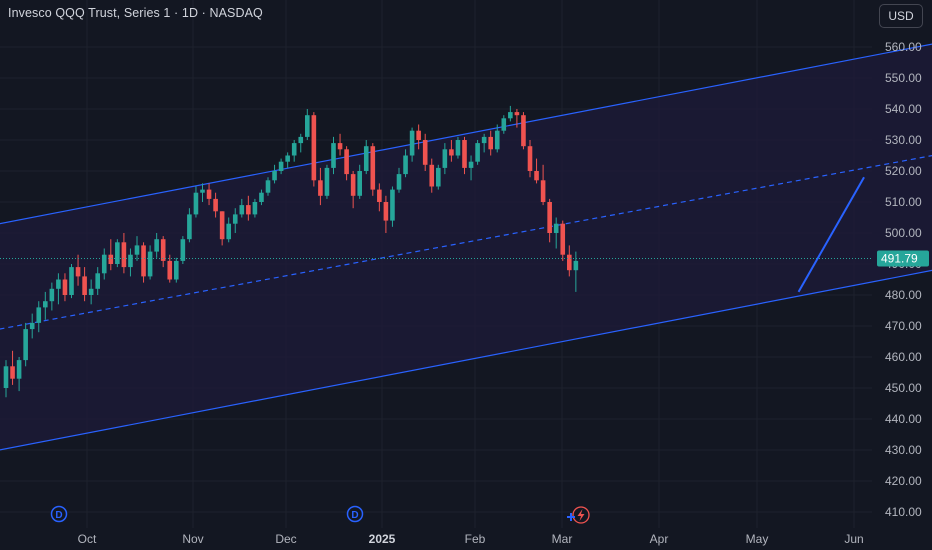 The image size is (932, 550). What do you see at coordinates (903, 419) in the screenshot?
I see `price-axis-label: 440.00` at bounding box center [903, 419].